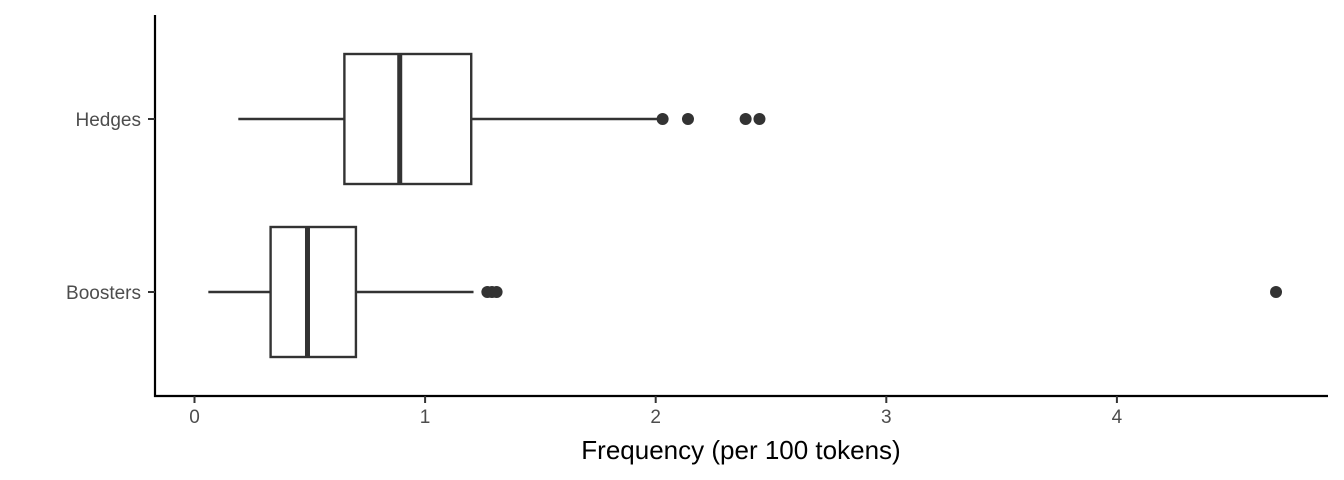  What do you see at coordinates (425, 417) in the screenshot?
I see `x-tick-label: 1` at bounding box center [425, 417].